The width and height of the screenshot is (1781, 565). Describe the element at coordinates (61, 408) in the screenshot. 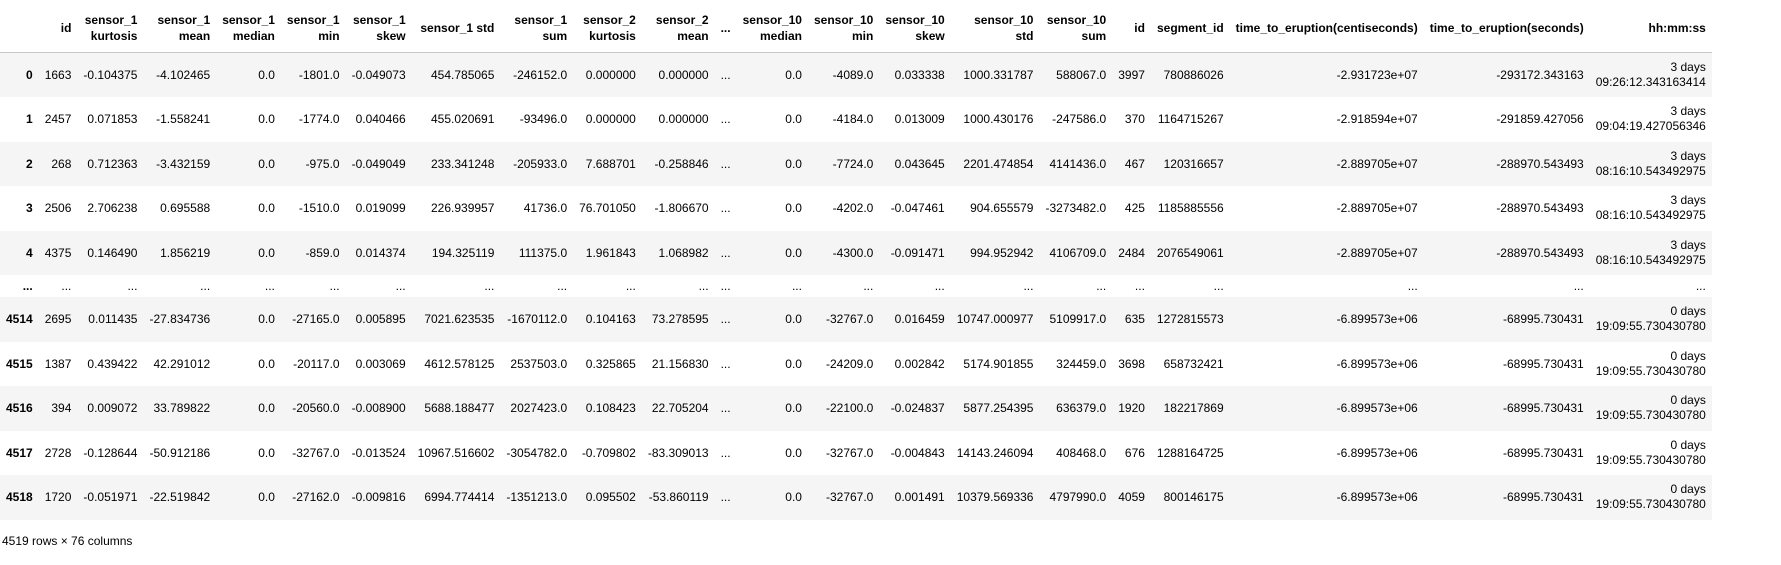

I see `table-cell: 394` at that location.